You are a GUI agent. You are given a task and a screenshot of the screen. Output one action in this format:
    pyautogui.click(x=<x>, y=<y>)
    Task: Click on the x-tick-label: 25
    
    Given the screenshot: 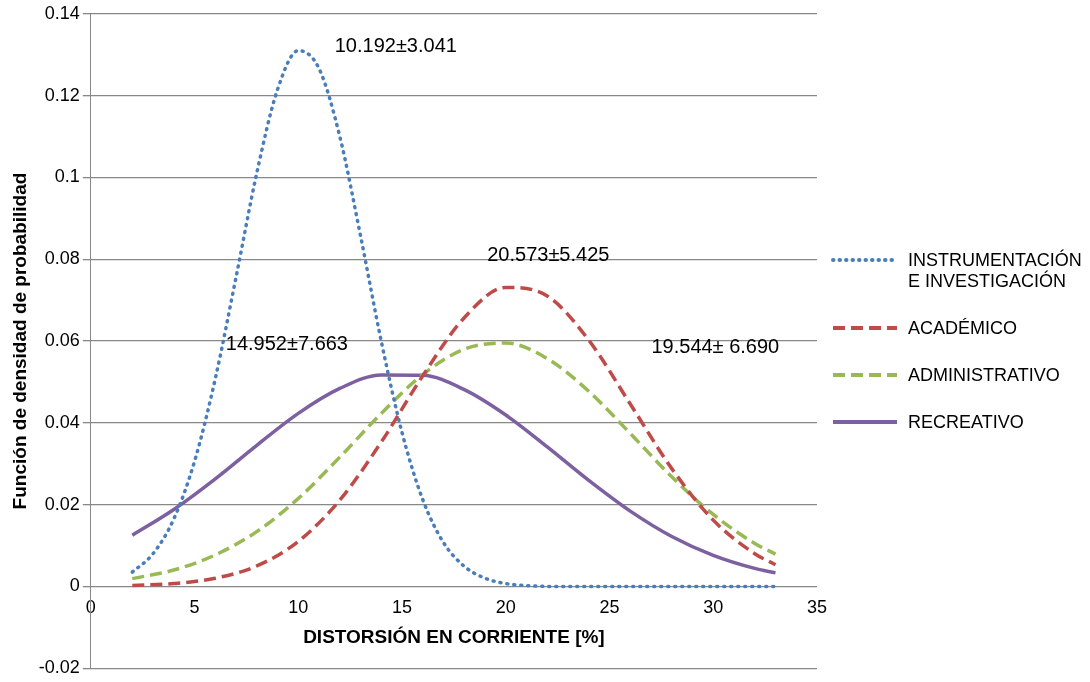 What is the action you would take?
    pyautogui.click(x=609, y=607)
    